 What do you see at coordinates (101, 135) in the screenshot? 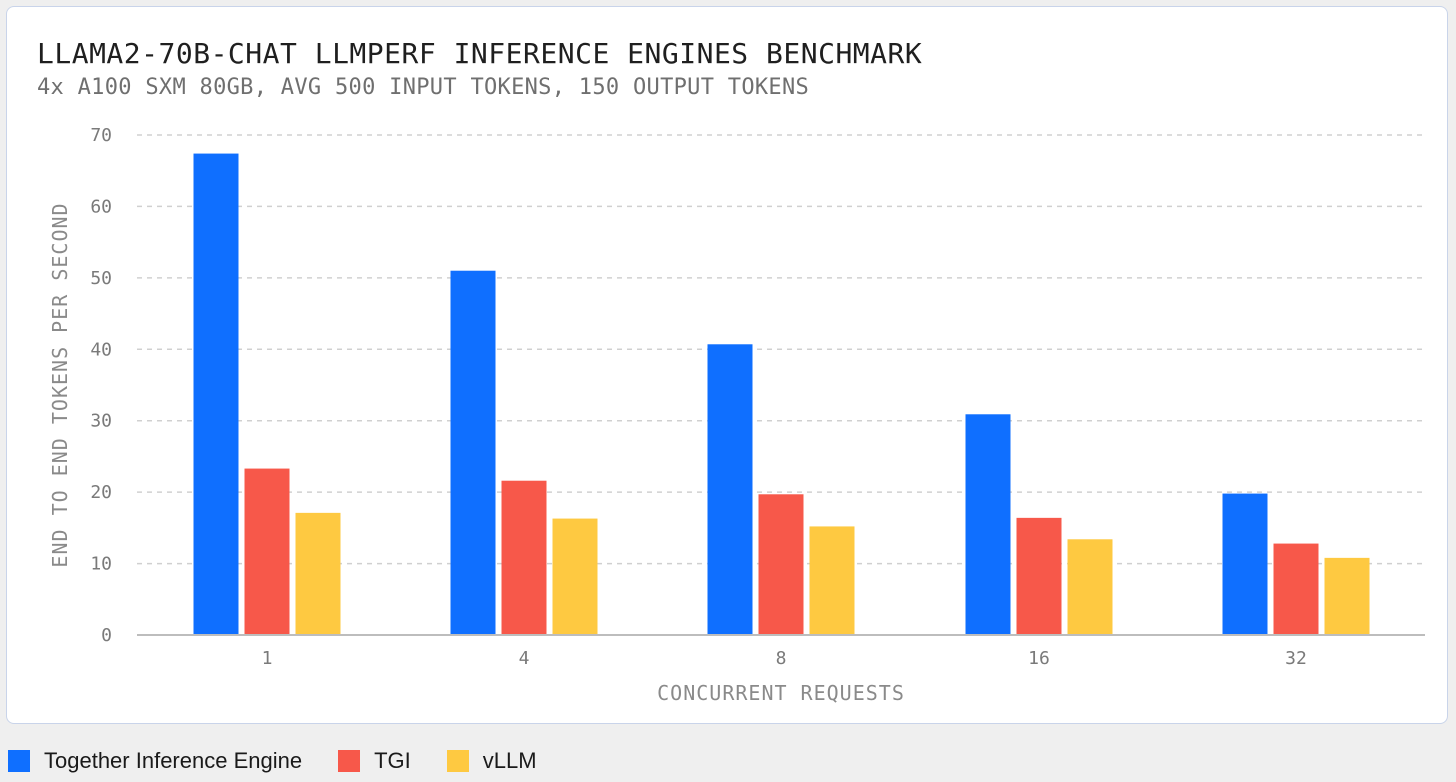
I see `y-tick-label: 70` at bounding box center [101, 135].